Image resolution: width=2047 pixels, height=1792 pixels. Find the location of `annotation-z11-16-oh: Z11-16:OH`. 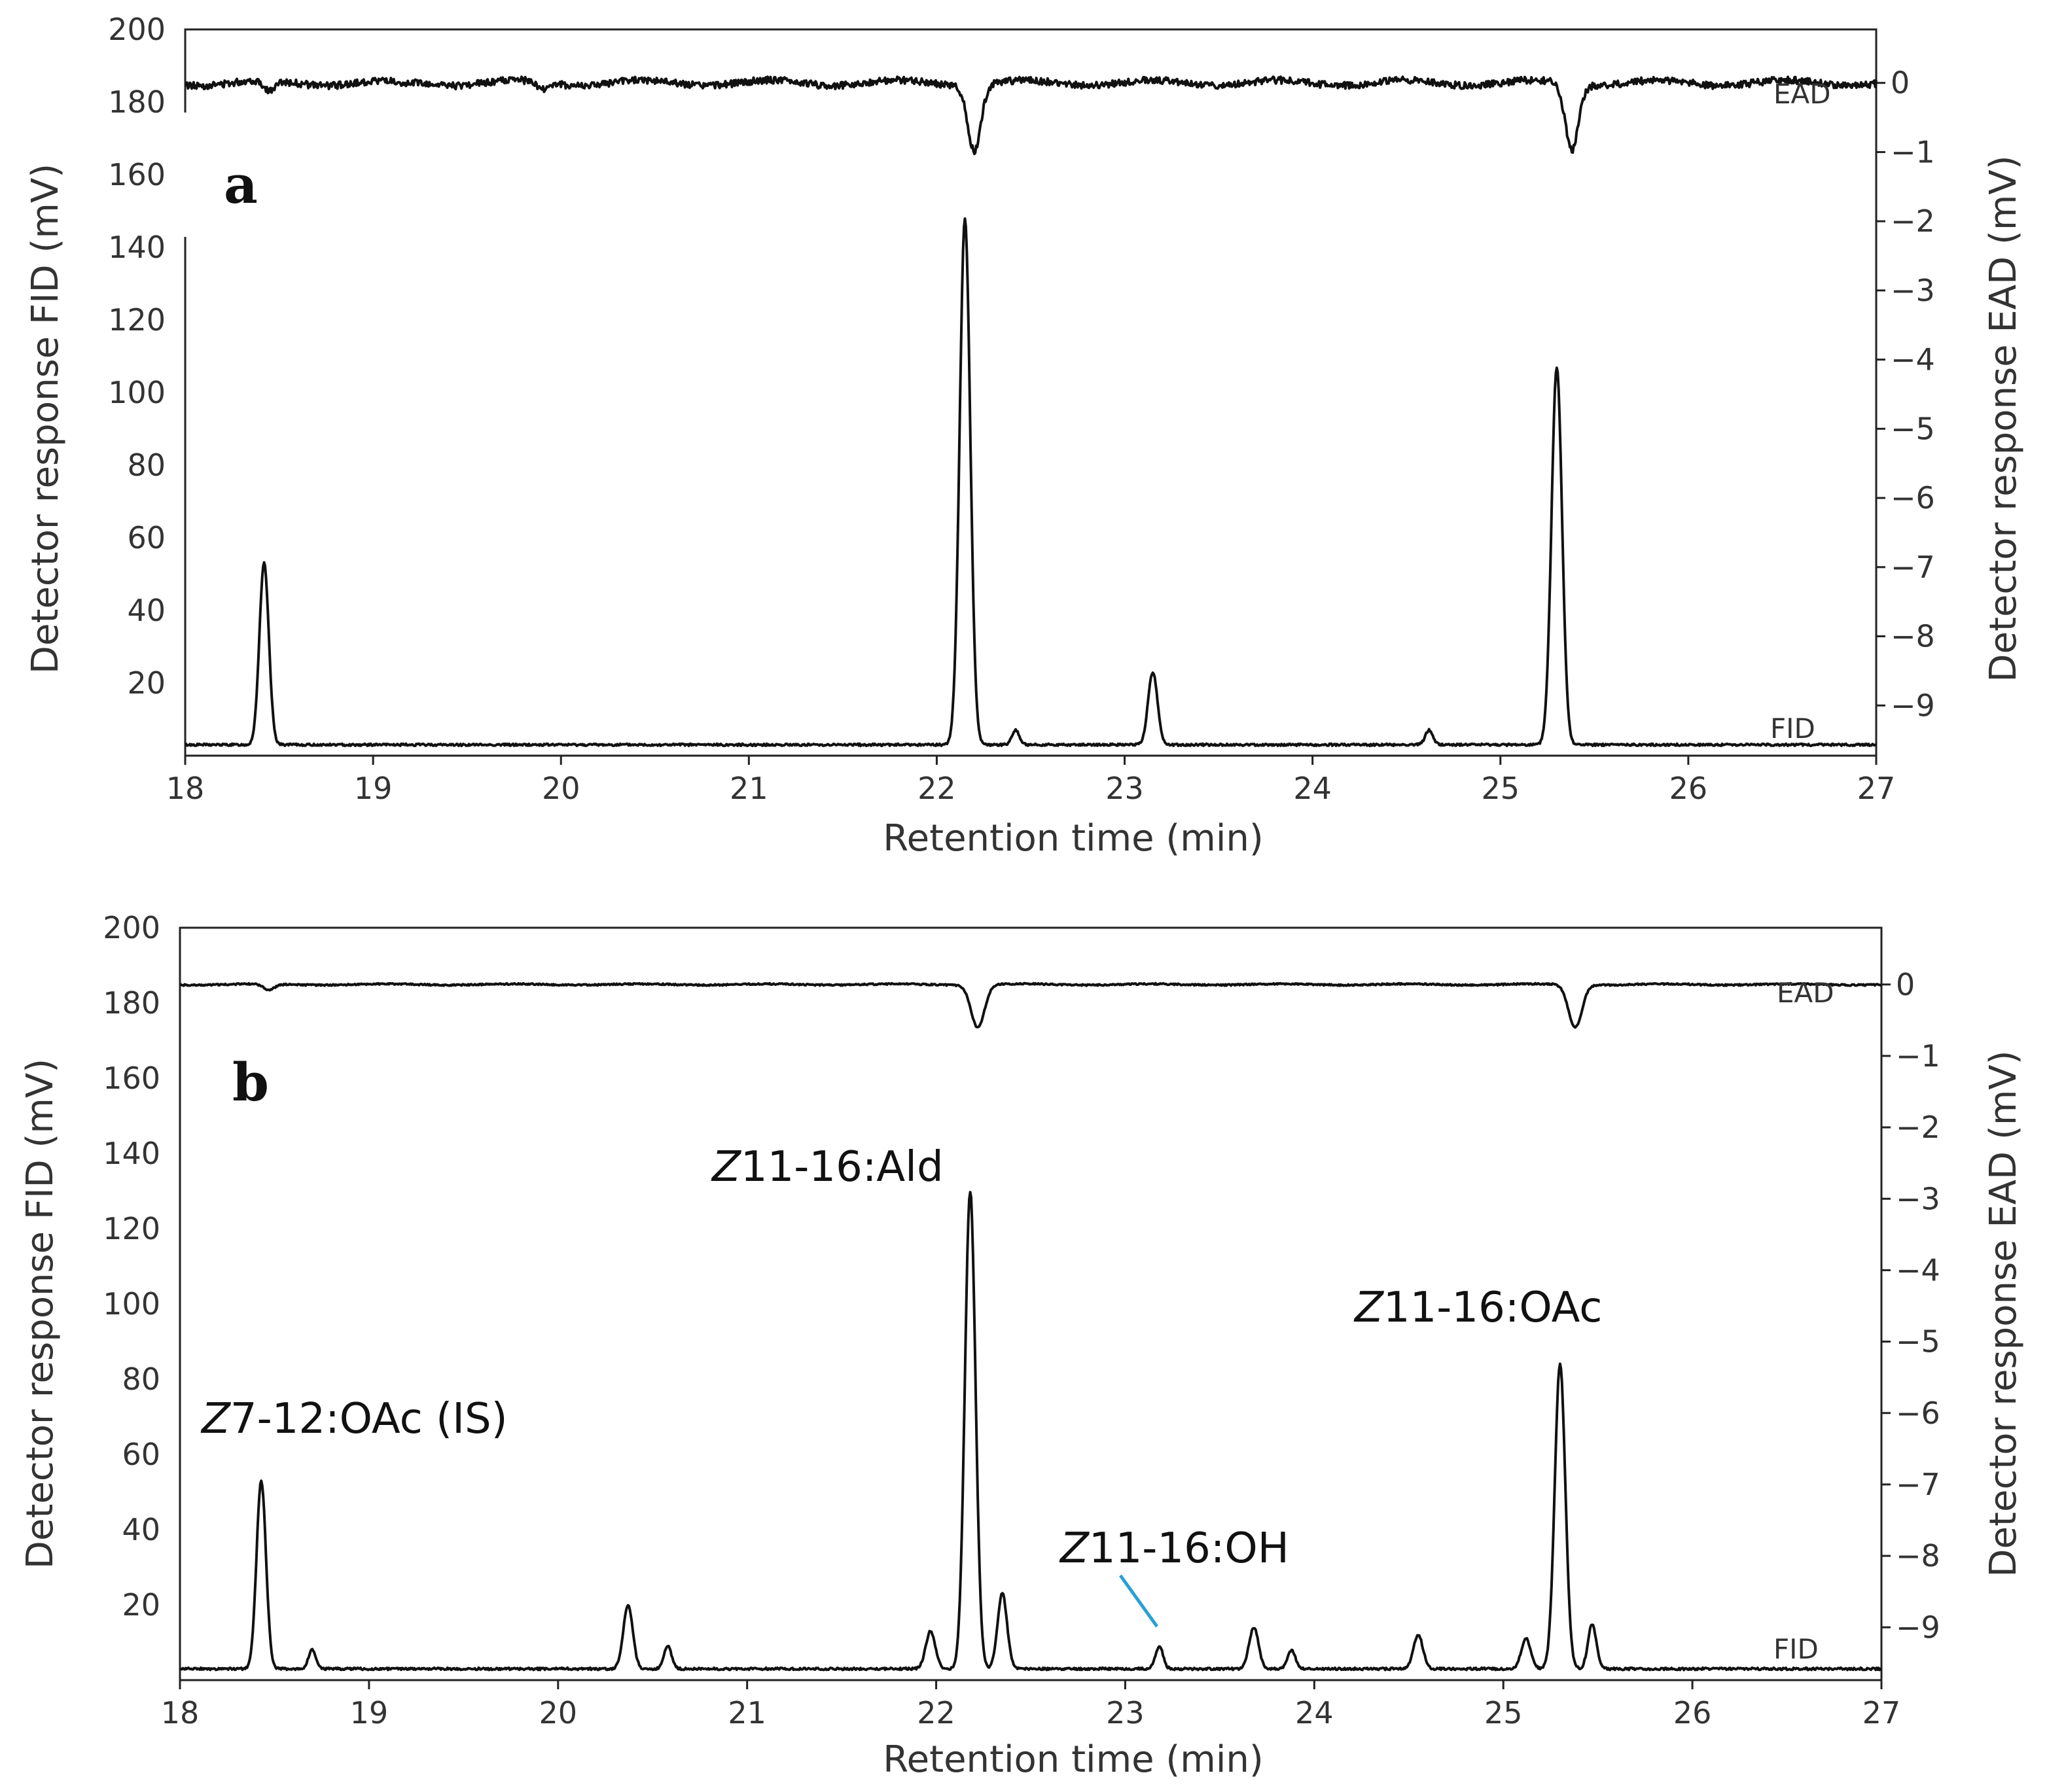

annotation-z11-16-oh: Z11-16:OH is located at coordinates (1174, 1548).